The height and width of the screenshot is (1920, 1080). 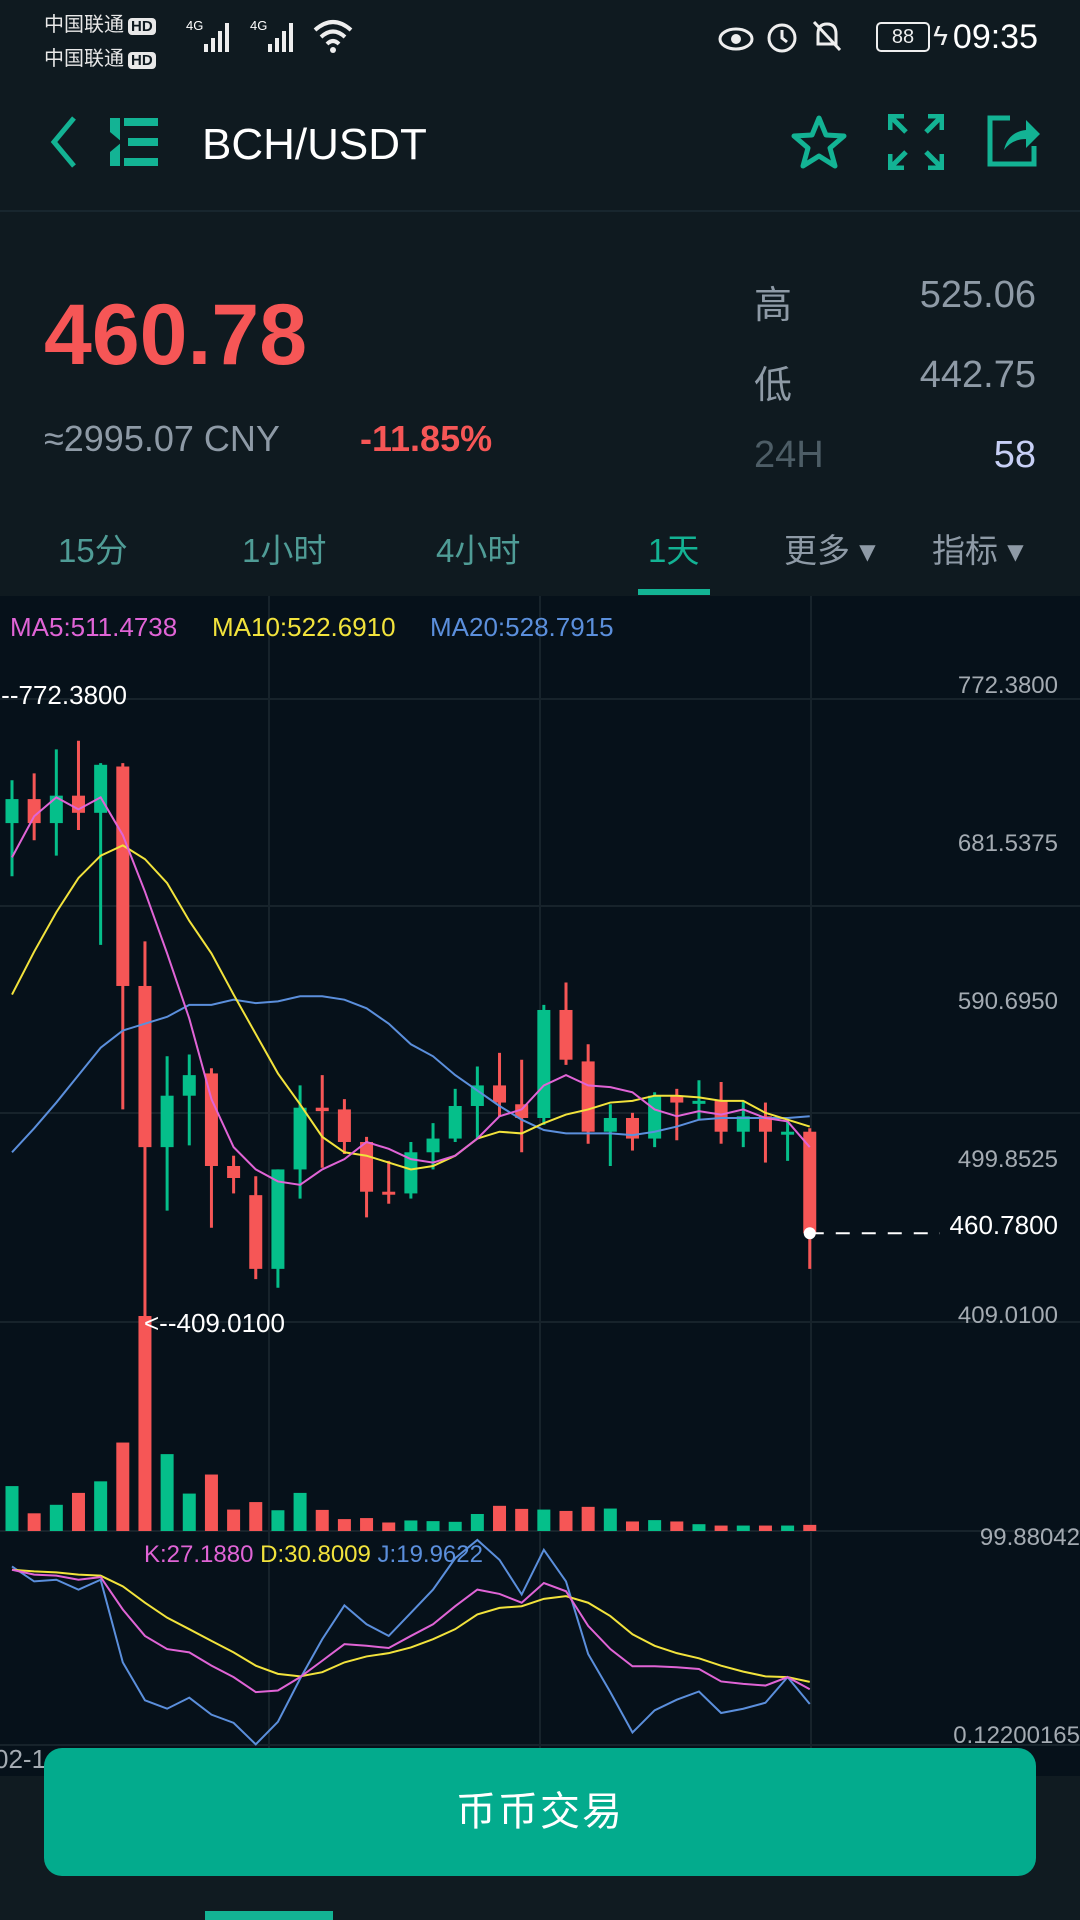 What do you see at coordinates (134, 142) in the screenshot?
I see `menu-icon` at bounding box center [134, 142].